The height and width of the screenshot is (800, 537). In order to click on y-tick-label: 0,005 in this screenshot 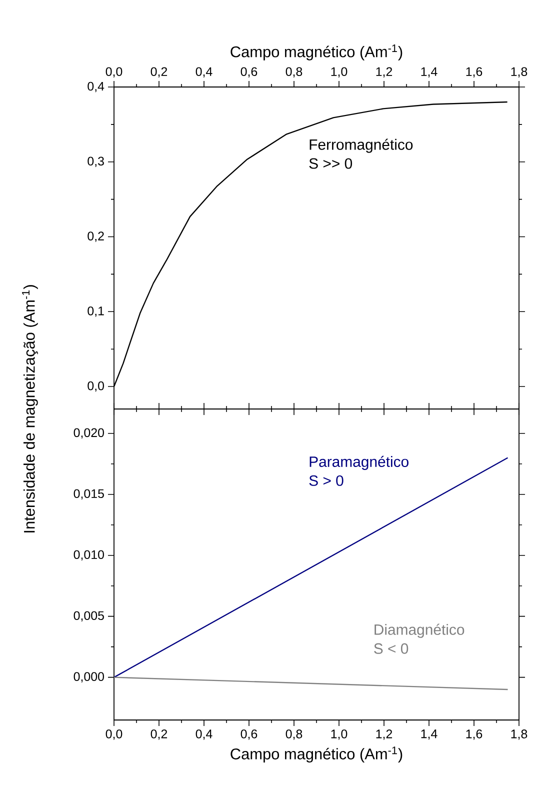, I will do `click(89, 616)`.